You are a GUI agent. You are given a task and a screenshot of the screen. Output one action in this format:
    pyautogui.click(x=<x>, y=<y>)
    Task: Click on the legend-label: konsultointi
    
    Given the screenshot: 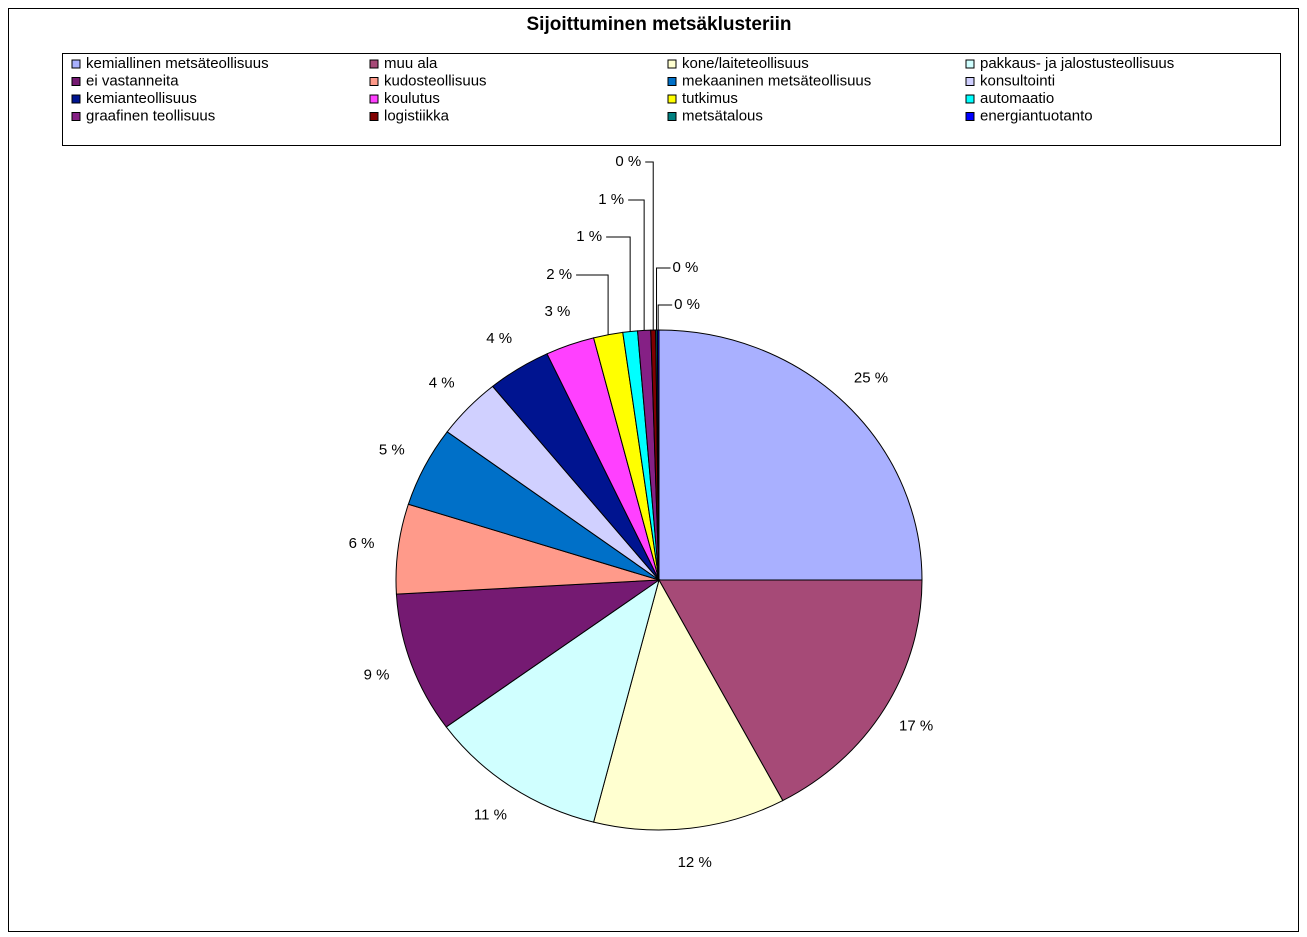 What is the action you would take?
    pyautogui.click(x=1017, y=80)
    